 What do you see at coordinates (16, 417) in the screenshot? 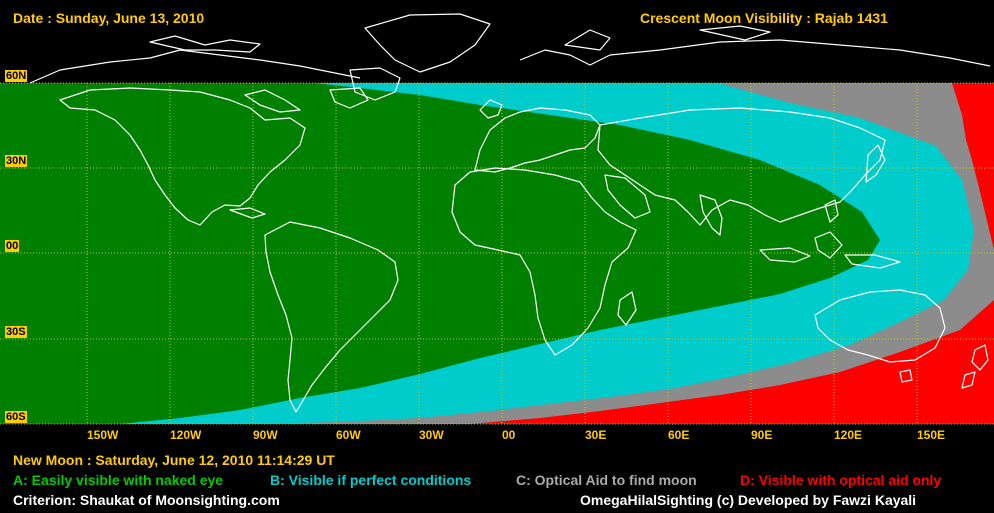
I see `lat-label: 60S` at bounding box center [16, 417].